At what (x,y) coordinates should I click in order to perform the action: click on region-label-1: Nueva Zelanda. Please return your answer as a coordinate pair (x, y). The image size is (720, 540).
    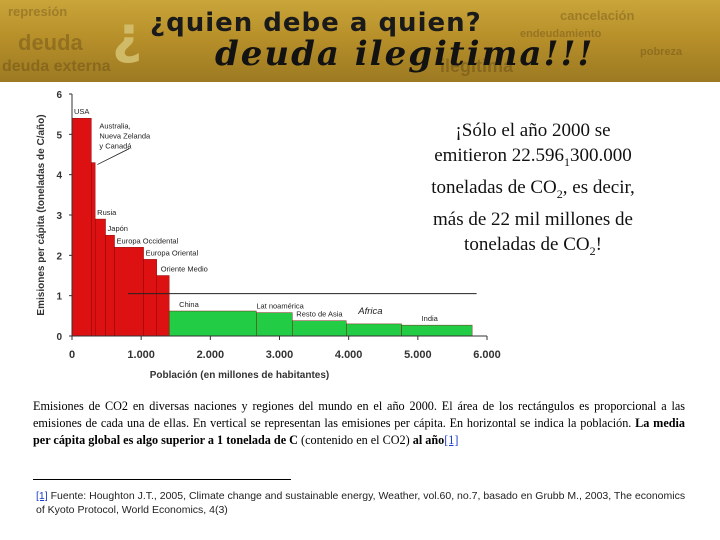
    Looking at the image, I should click on (125, 136).